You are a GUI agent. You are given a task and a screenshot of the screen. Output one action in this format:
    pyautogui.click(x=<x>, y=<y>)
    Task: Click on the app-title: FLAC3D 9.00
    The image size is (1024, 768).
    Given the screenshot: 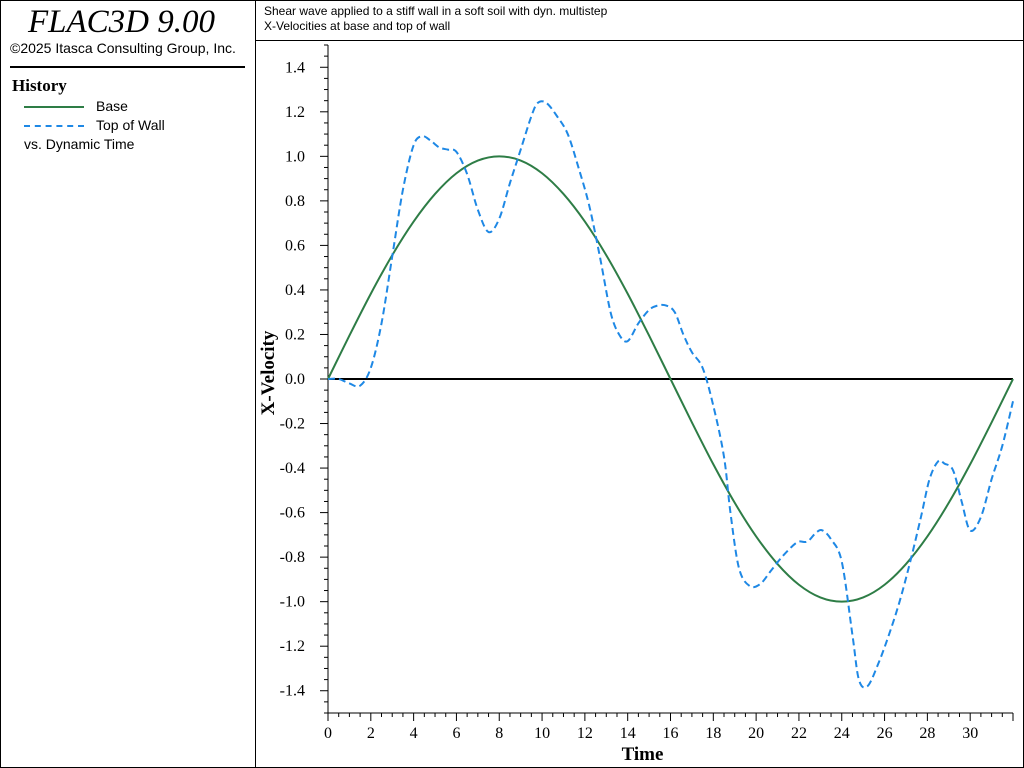 What is the action you would take?
    pyautogui.click(x=122, y=22)
    